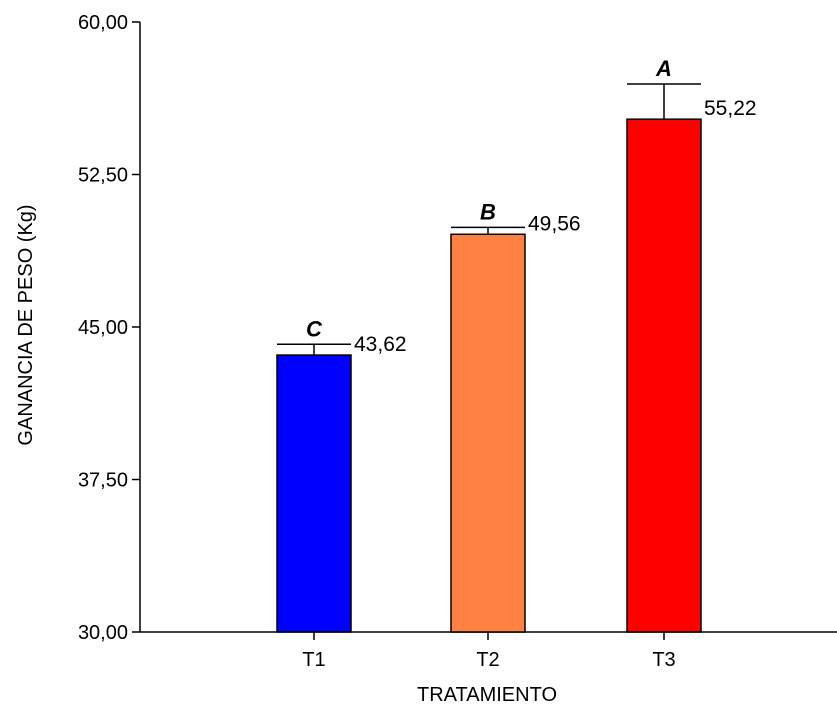  What do you see at coordinates (380, 344) in the screenshot?
I see `value-label: 43,62` at bounding box center [380, 344].